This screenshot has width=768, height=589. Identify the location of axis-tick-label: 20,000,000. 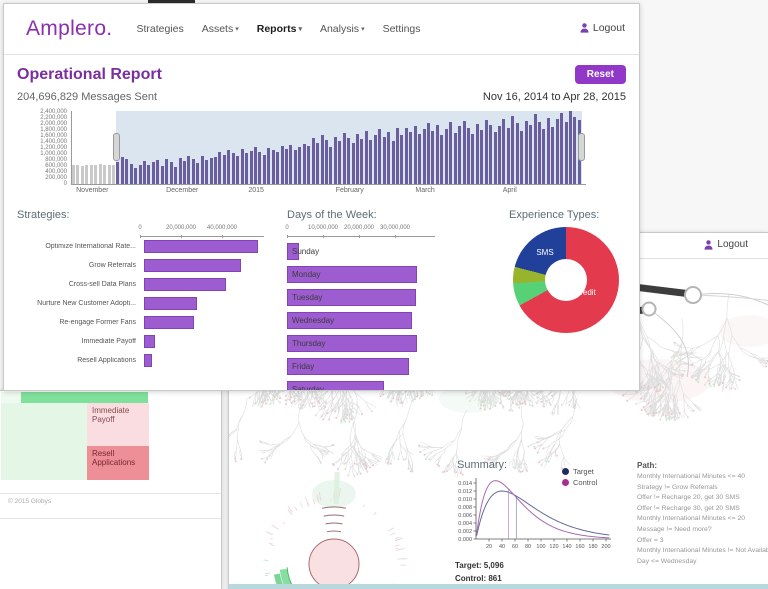
(359, 228).